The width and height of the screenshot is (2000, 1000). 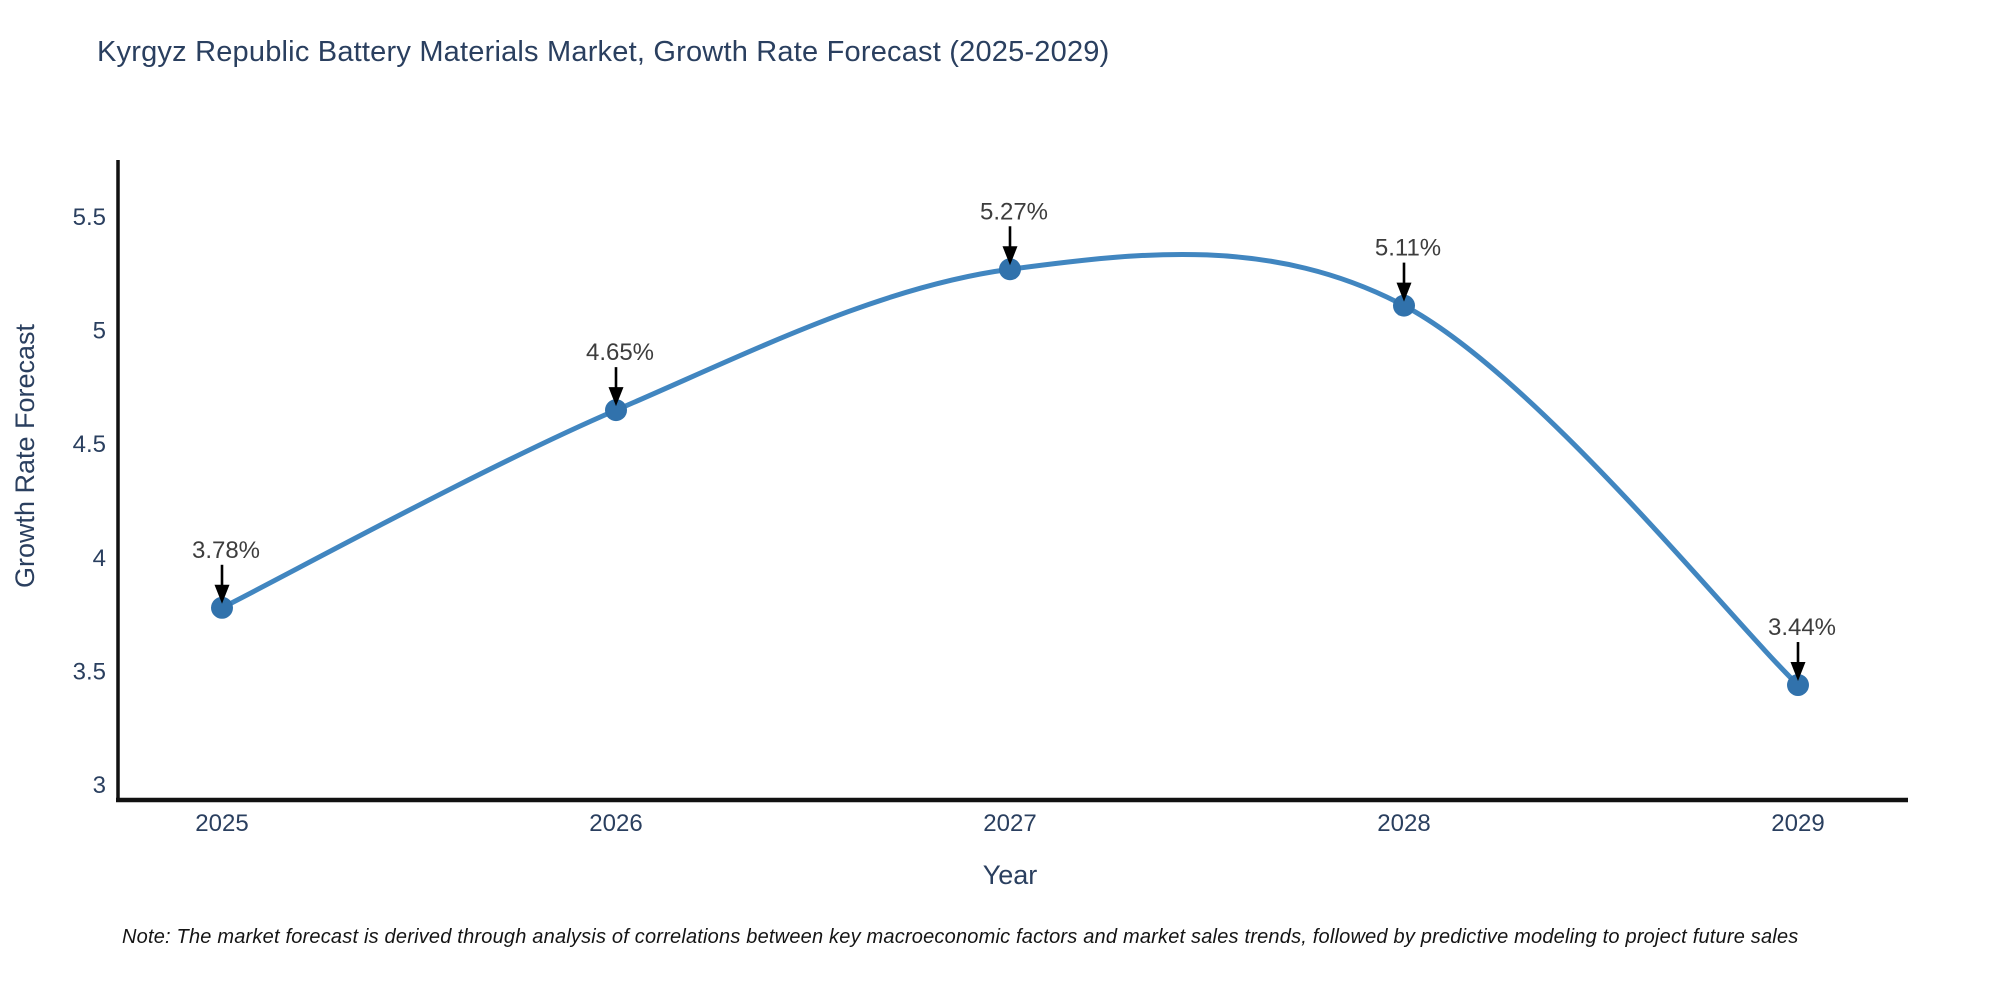 I want to click on y-tick-label: 3, so click(x=99, y=785).